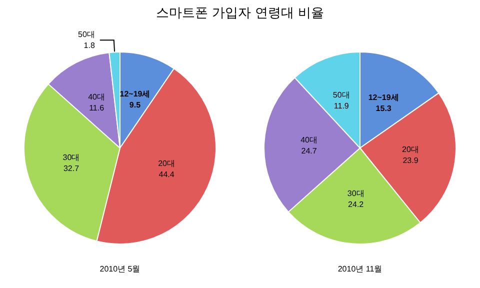 This screenshot has height=288, width=480. Describe the element at coordinates (120, 269) in the screenshot. I see `text: 2010년 5월` at that location.